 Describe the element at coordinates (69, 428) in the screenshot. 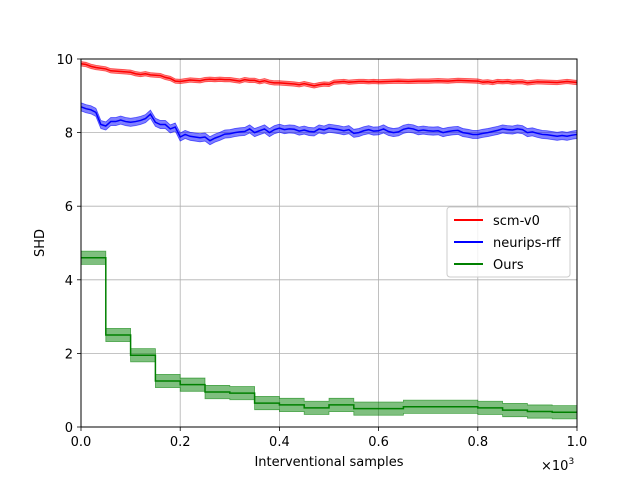

I see `y-tick-label: 0` at that location.